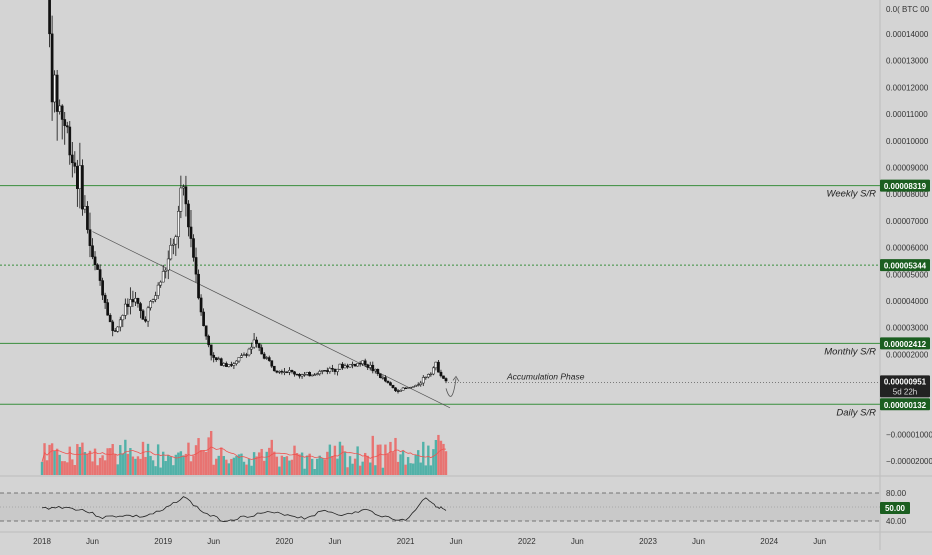 Image resolution: width=932 pixels, height=555 pixels. I want to click on y-tick-label: 0.00011000, so click(907, 114).